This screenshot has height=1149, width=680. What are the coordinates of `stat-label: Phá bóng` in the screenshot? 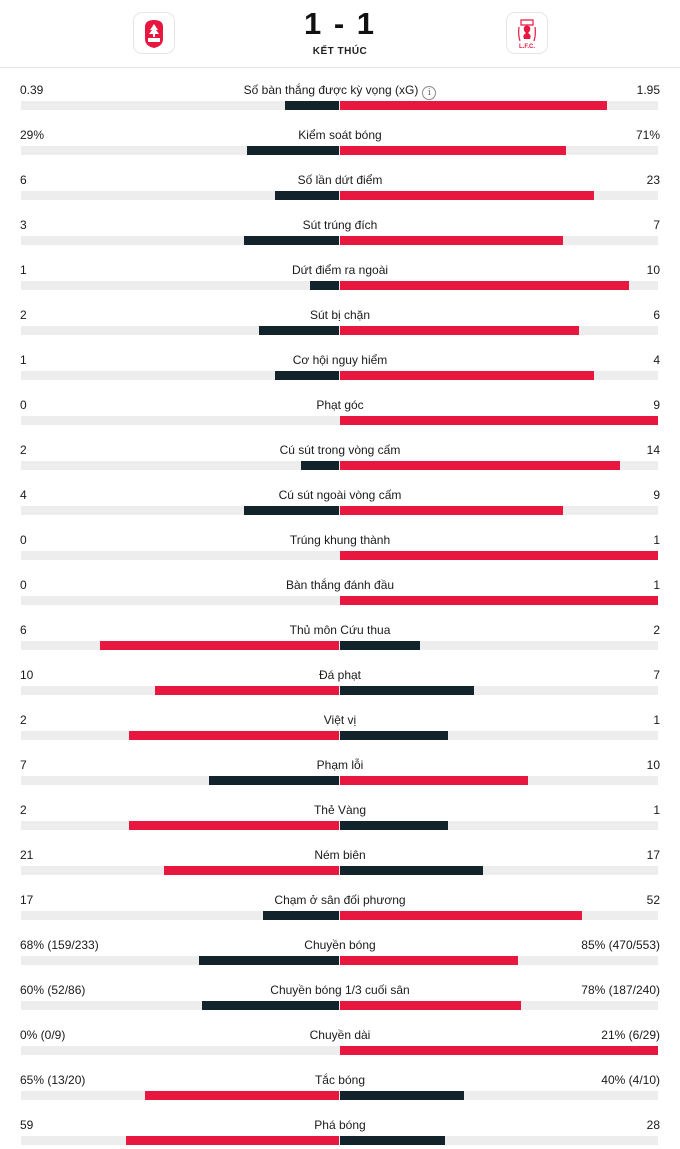 It's located at (340, 1125).